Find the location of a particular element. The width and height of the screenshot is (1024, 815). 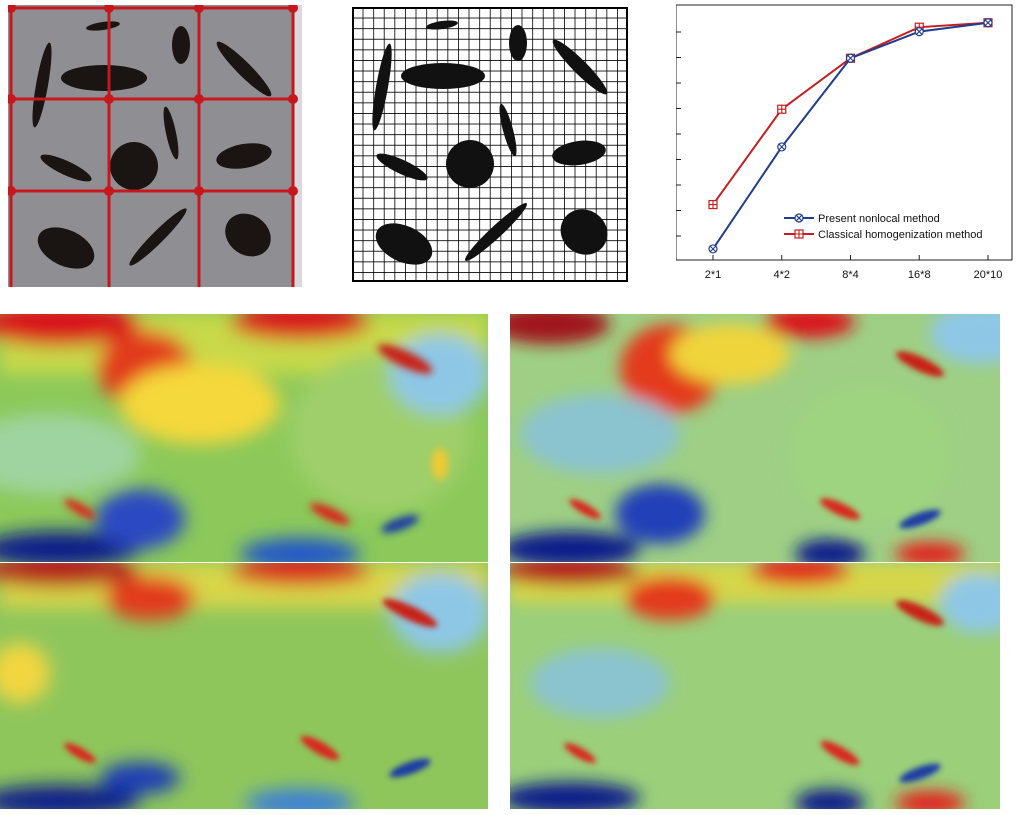

fine-mesh-figure is located at coordinates (490, 144).